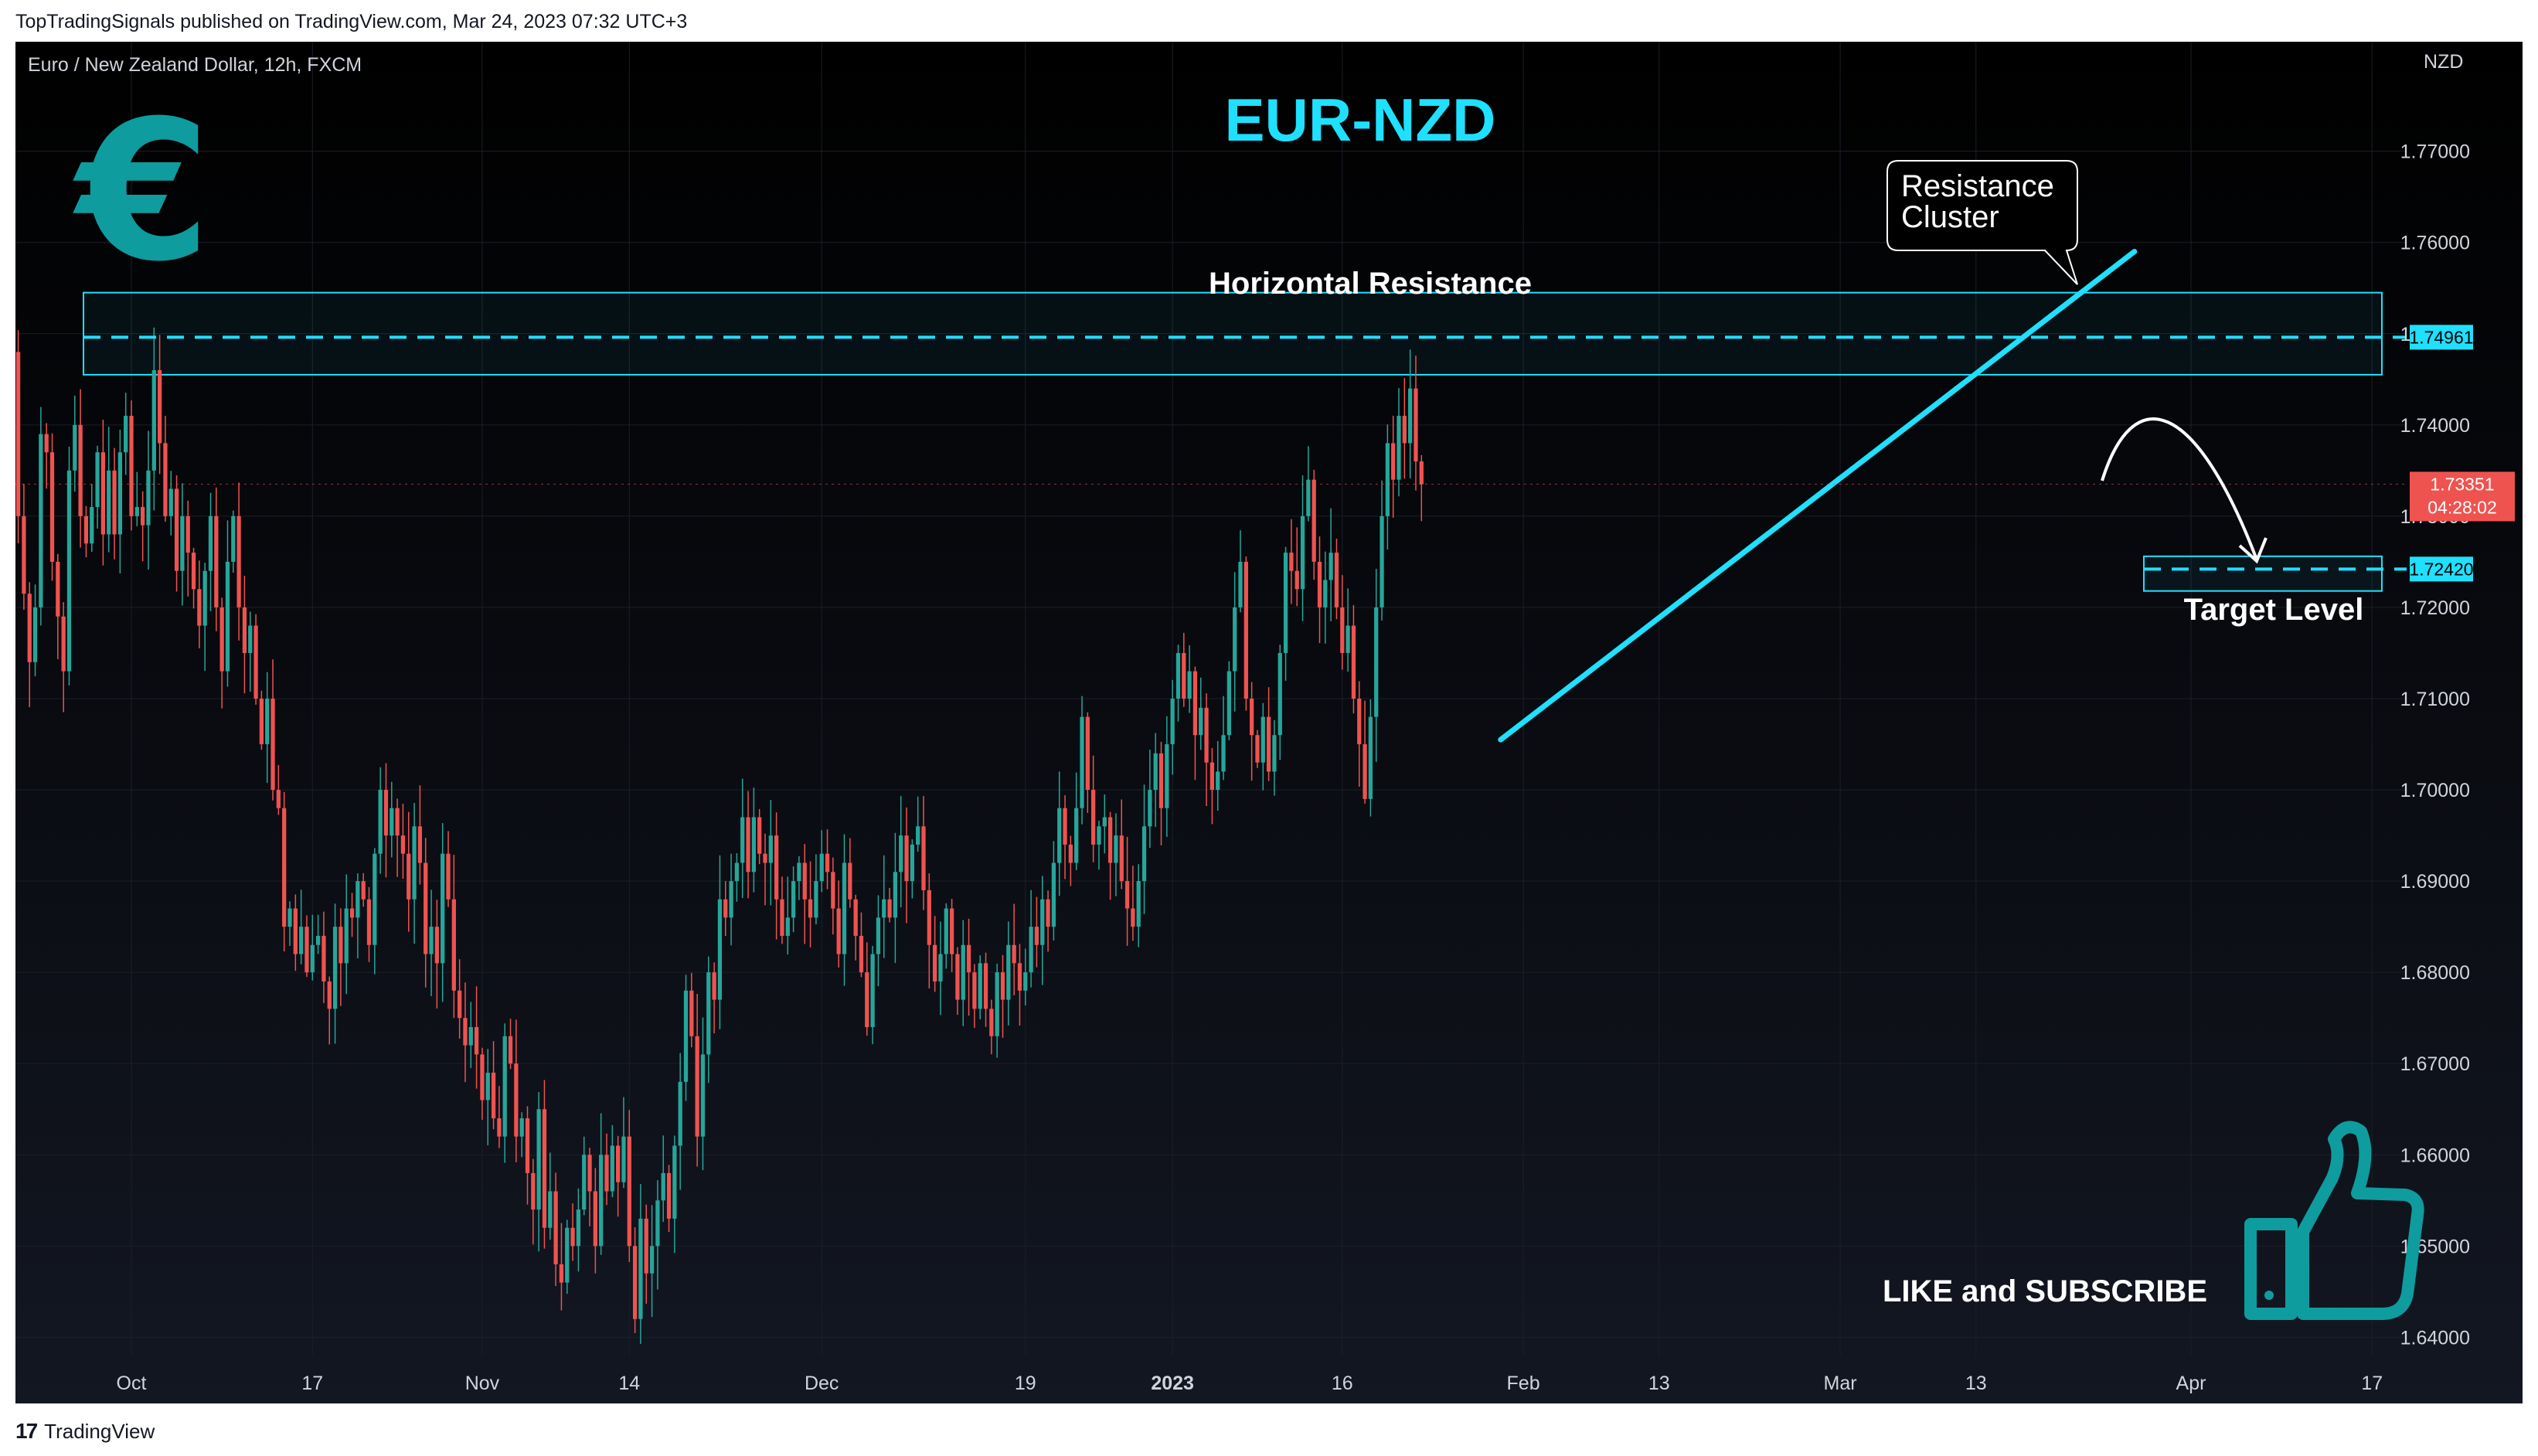  I want to click on time-axis: Oct 17 Nov 14 Dec 19 2023 16 Feb 13 Mar 13 Apr 17, so click(1250, 1383).